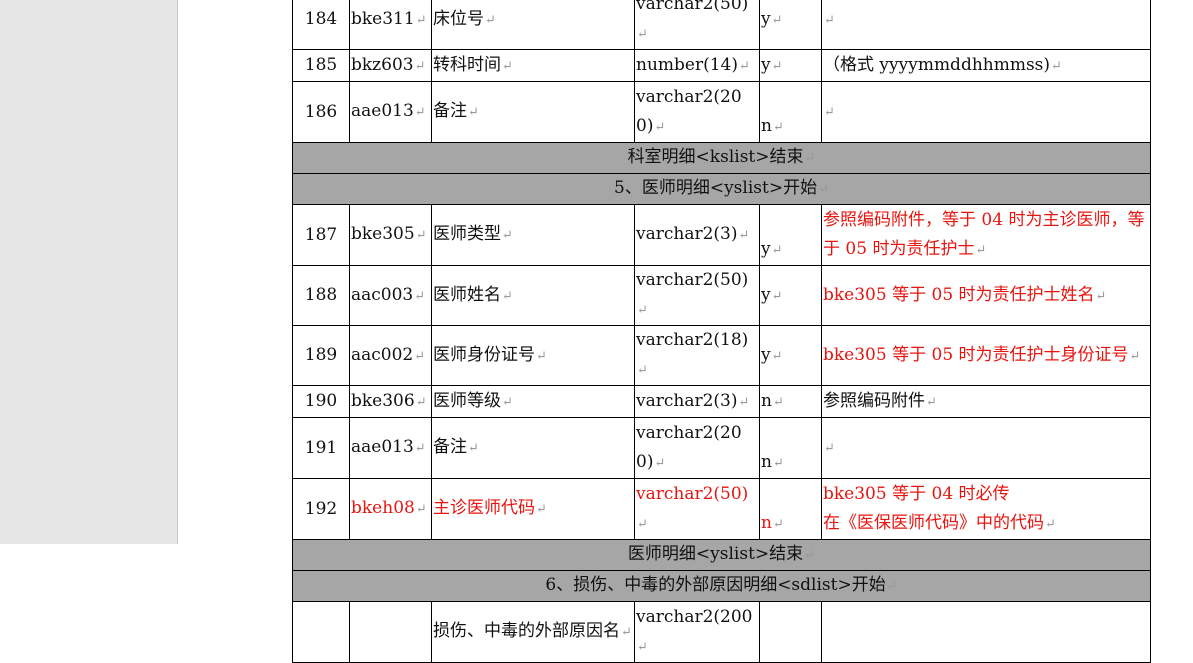 Image resolution: width=1193 pixels, height=663 pixels. Describe the element at coordinates (942, 65) in the screenshot. I see `cell-note-text: （格式 yyyymmddhhmmss)` at that location.